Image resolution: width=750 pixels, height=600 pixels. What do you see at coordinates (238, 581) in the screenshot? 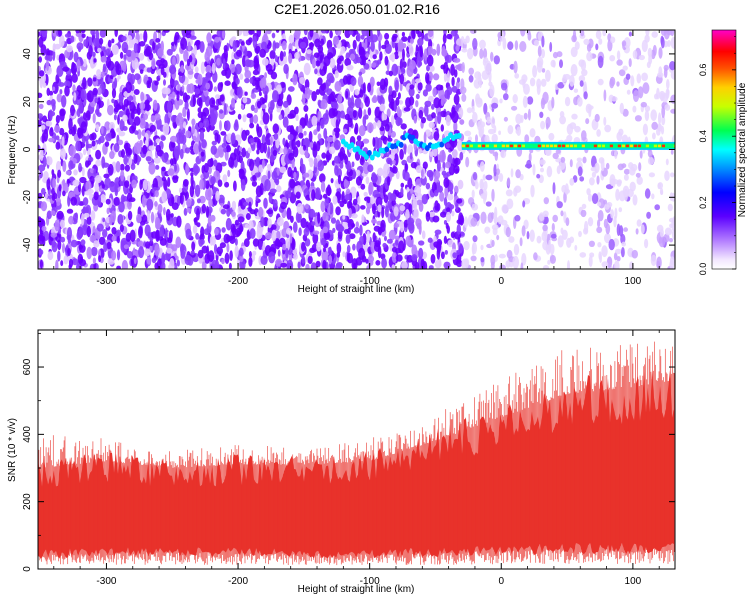
I see `x-tick-label: -200` at bounding box center [238, 581].